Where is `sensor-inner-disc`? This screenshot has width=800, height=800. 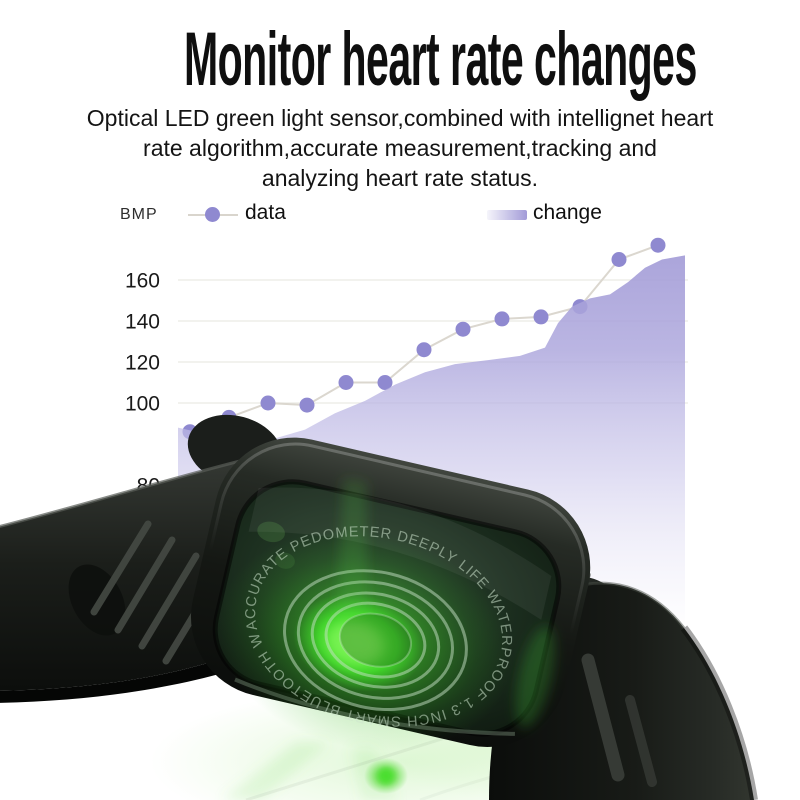
sensor-inner-disc is located at coordinates (375, 640).